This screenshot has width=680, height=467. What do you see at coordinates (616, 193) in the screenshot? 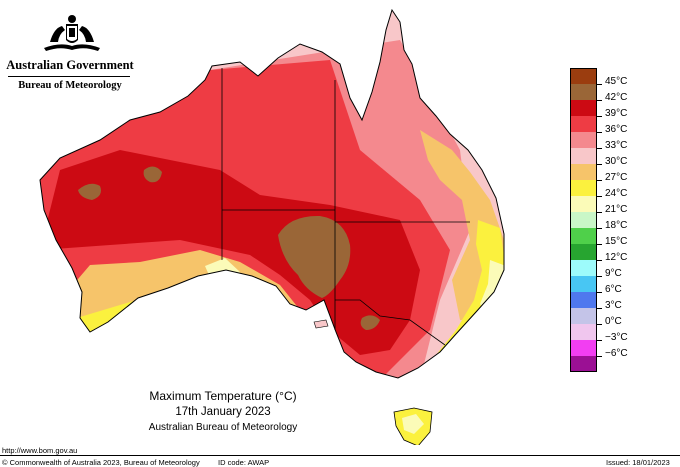
I see `legend-label: 24°C` at bounding box center [616, 193].